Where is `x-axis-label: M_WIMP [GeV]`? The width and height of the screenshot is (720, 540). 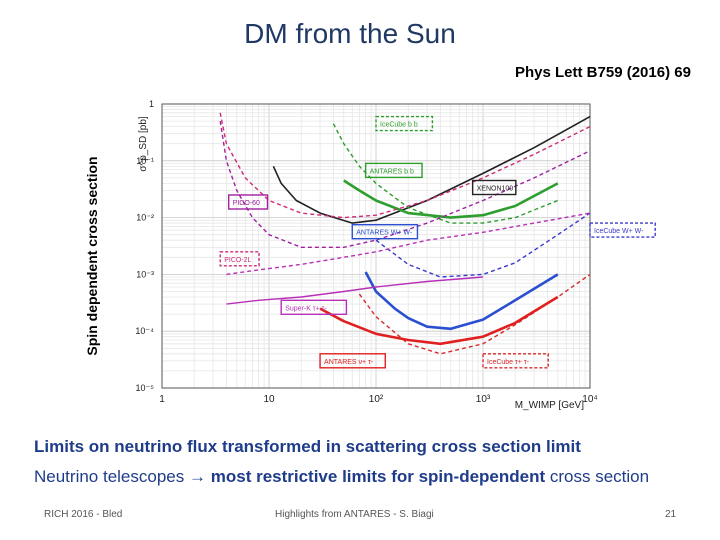 x-axis-label: M_WIMP [GeV] is located at coordinates (549, 405).